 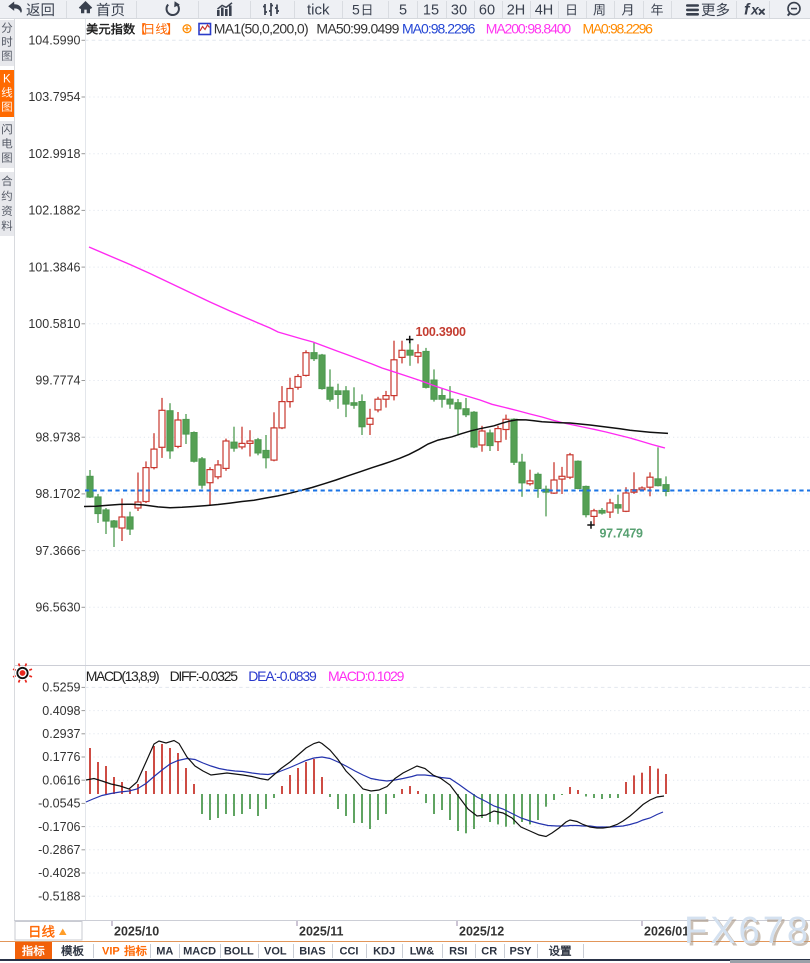 I want to click on svg-text: DEA:-0.0839, so click(x=282, y=676).